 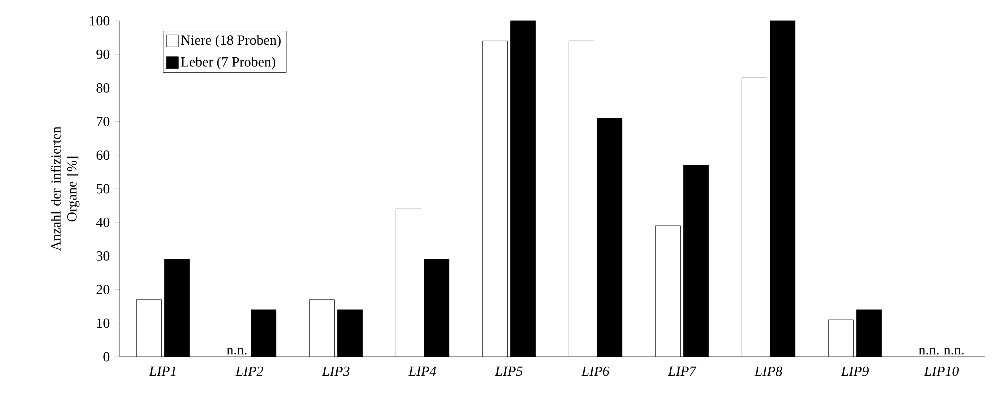 What do you see at coordinates (768, 371) in the screenshot?
I see `x-tick-label: LIP8` at bounding box center [768, 371].